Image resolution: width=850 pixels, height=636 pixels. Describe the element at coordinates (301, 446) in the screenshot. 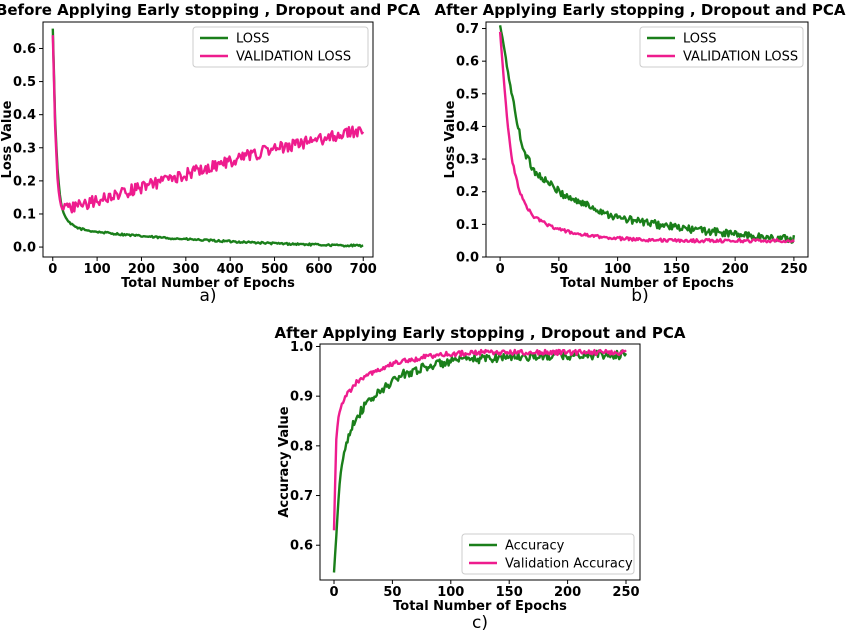

I see `y-tick-label: 0.8` at that location.